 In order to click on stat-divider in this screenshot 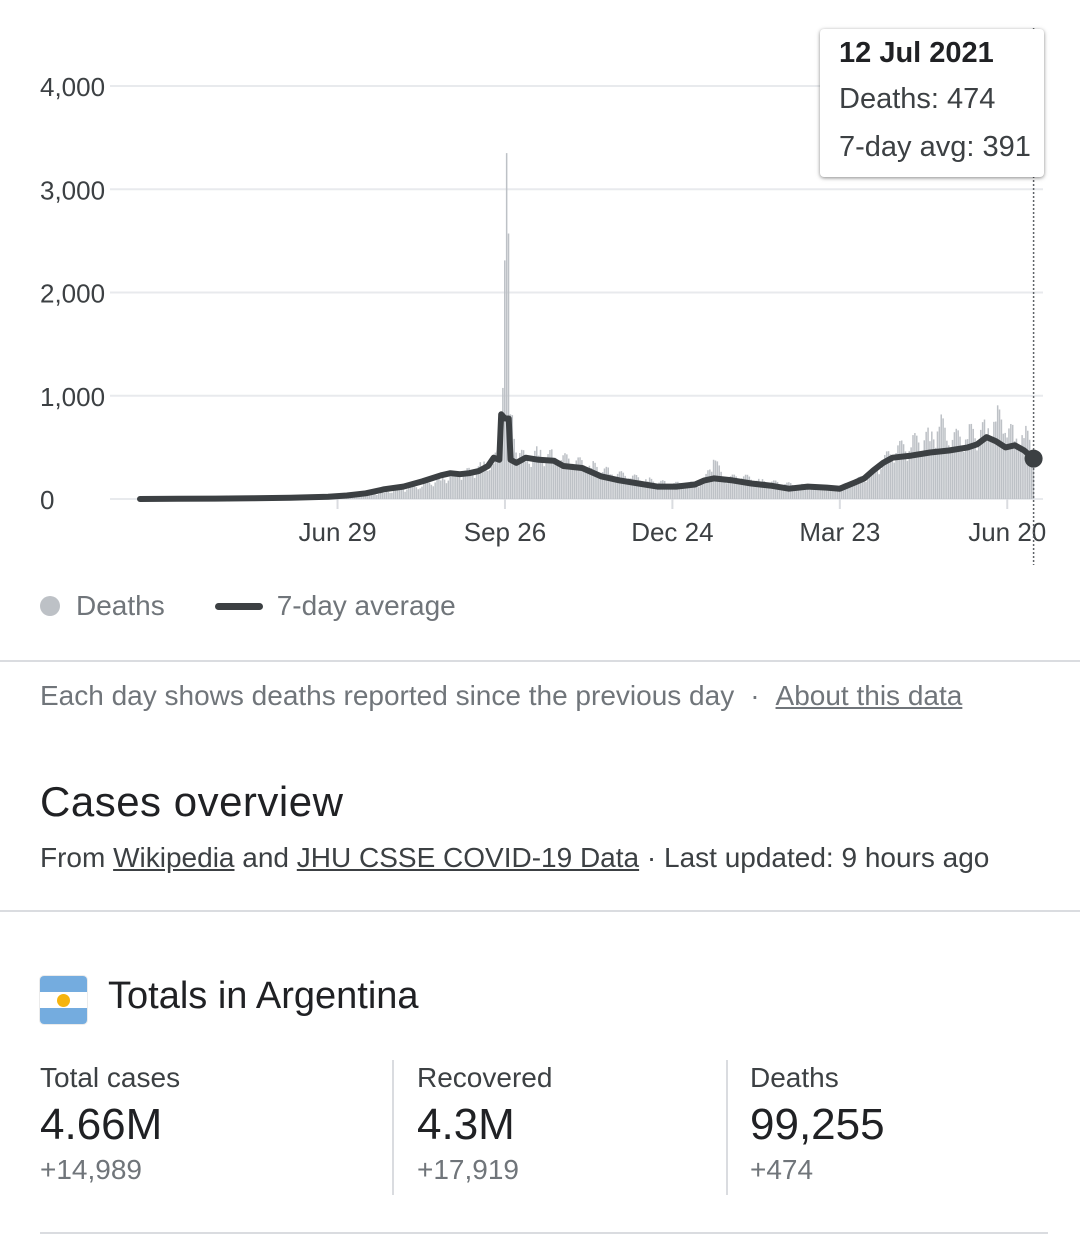, I will do `click(727, 1127)`.